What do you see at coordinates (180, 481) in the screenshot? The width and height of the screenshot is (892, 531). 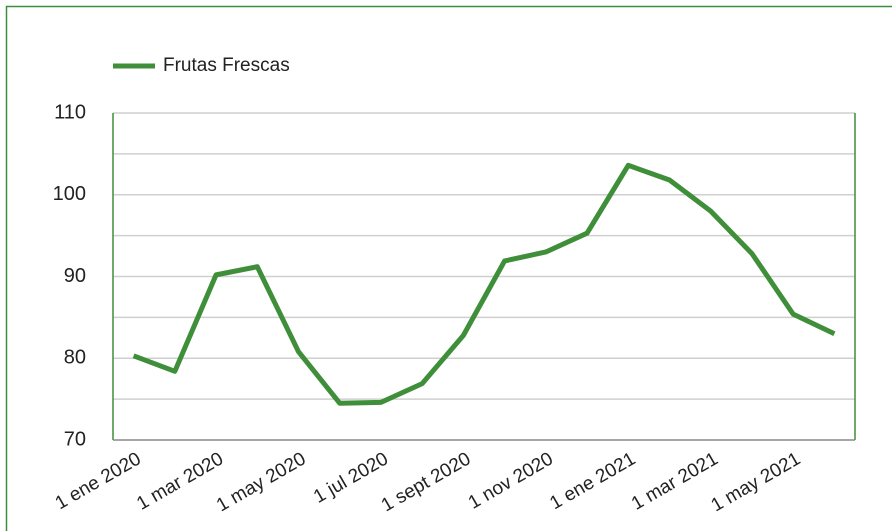 I see `x-tick-label: 1 mar 2020` at bounding box center [180, 481].